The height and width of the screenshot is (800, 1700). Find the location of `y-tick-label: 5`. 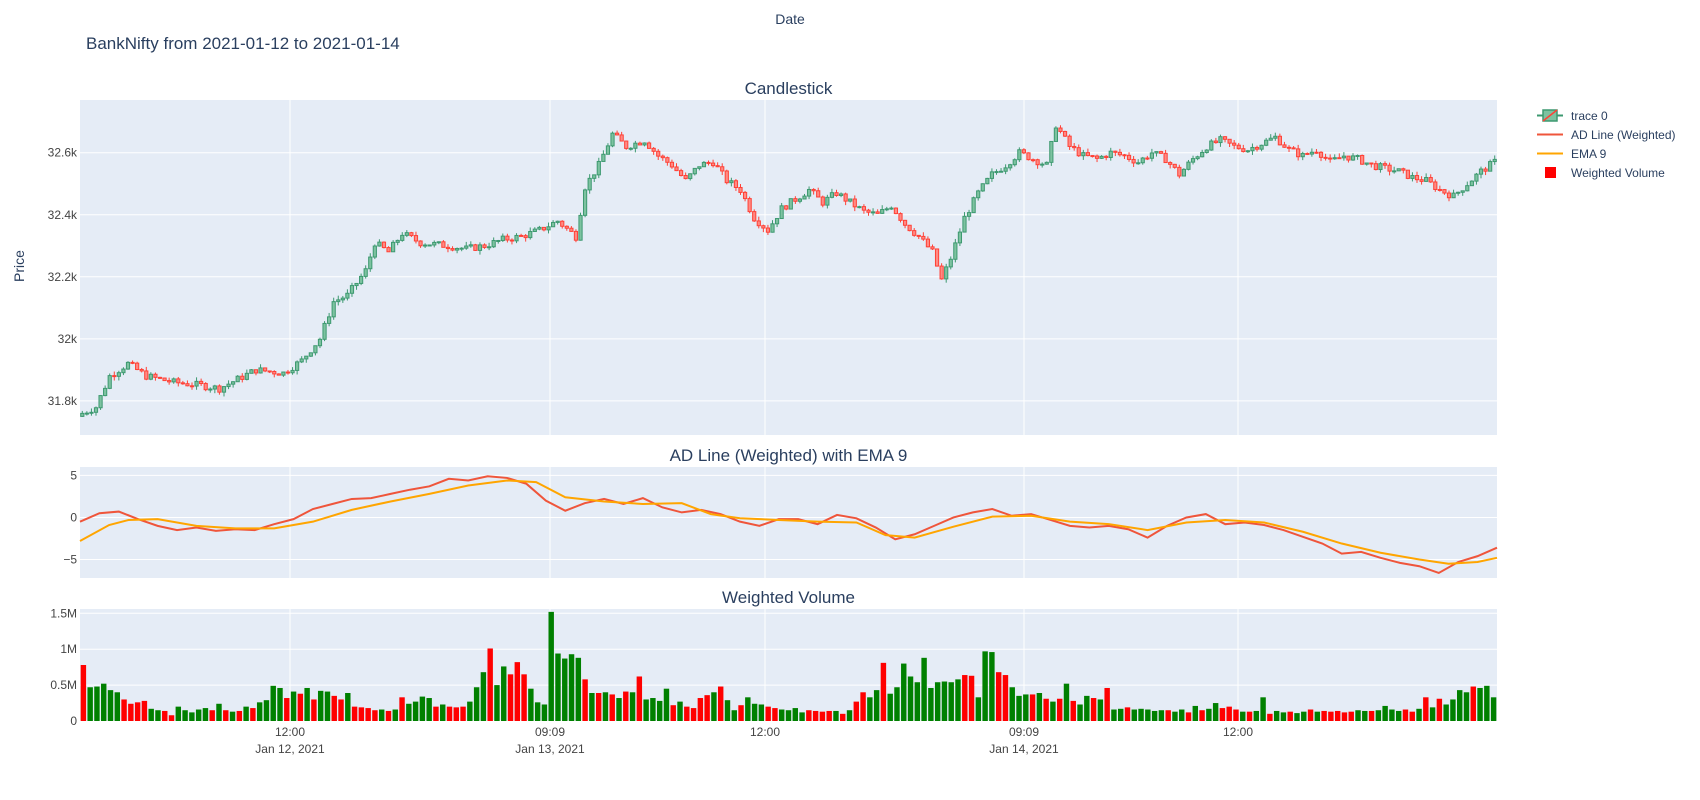

y-tick-label: 5 is located at coordinates (73, 475).